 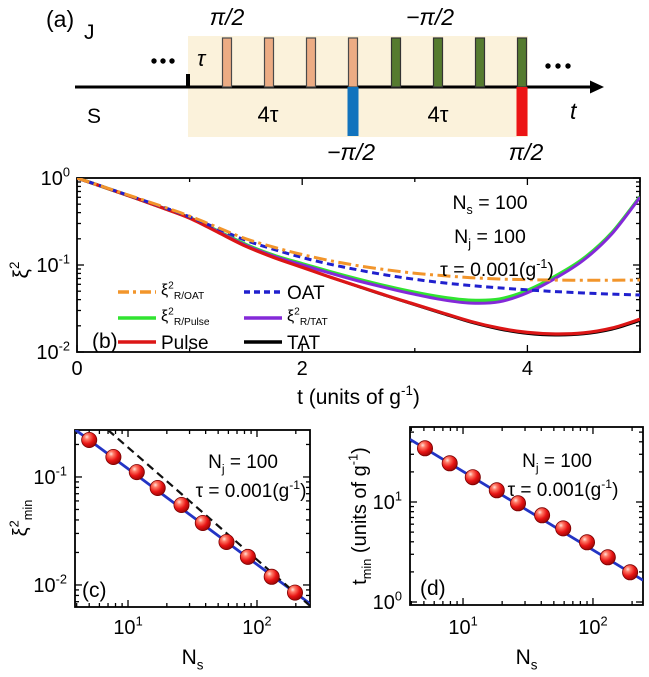 I want to click on panel-b-label: (b), so click(x=105, y=341).